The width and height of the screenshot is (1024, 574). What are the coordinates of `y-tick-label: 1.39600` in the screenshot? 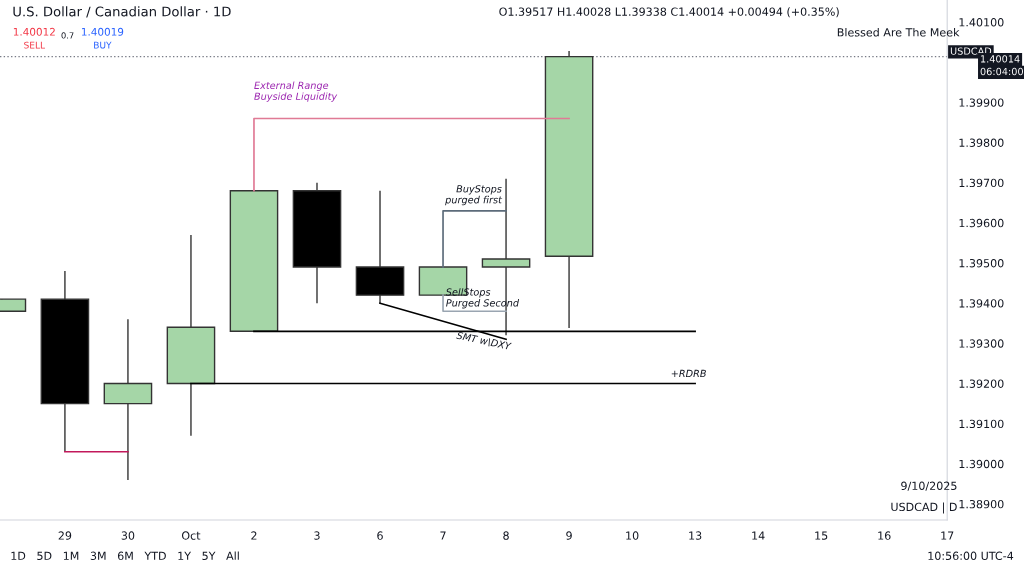 It's located at (981, 223).